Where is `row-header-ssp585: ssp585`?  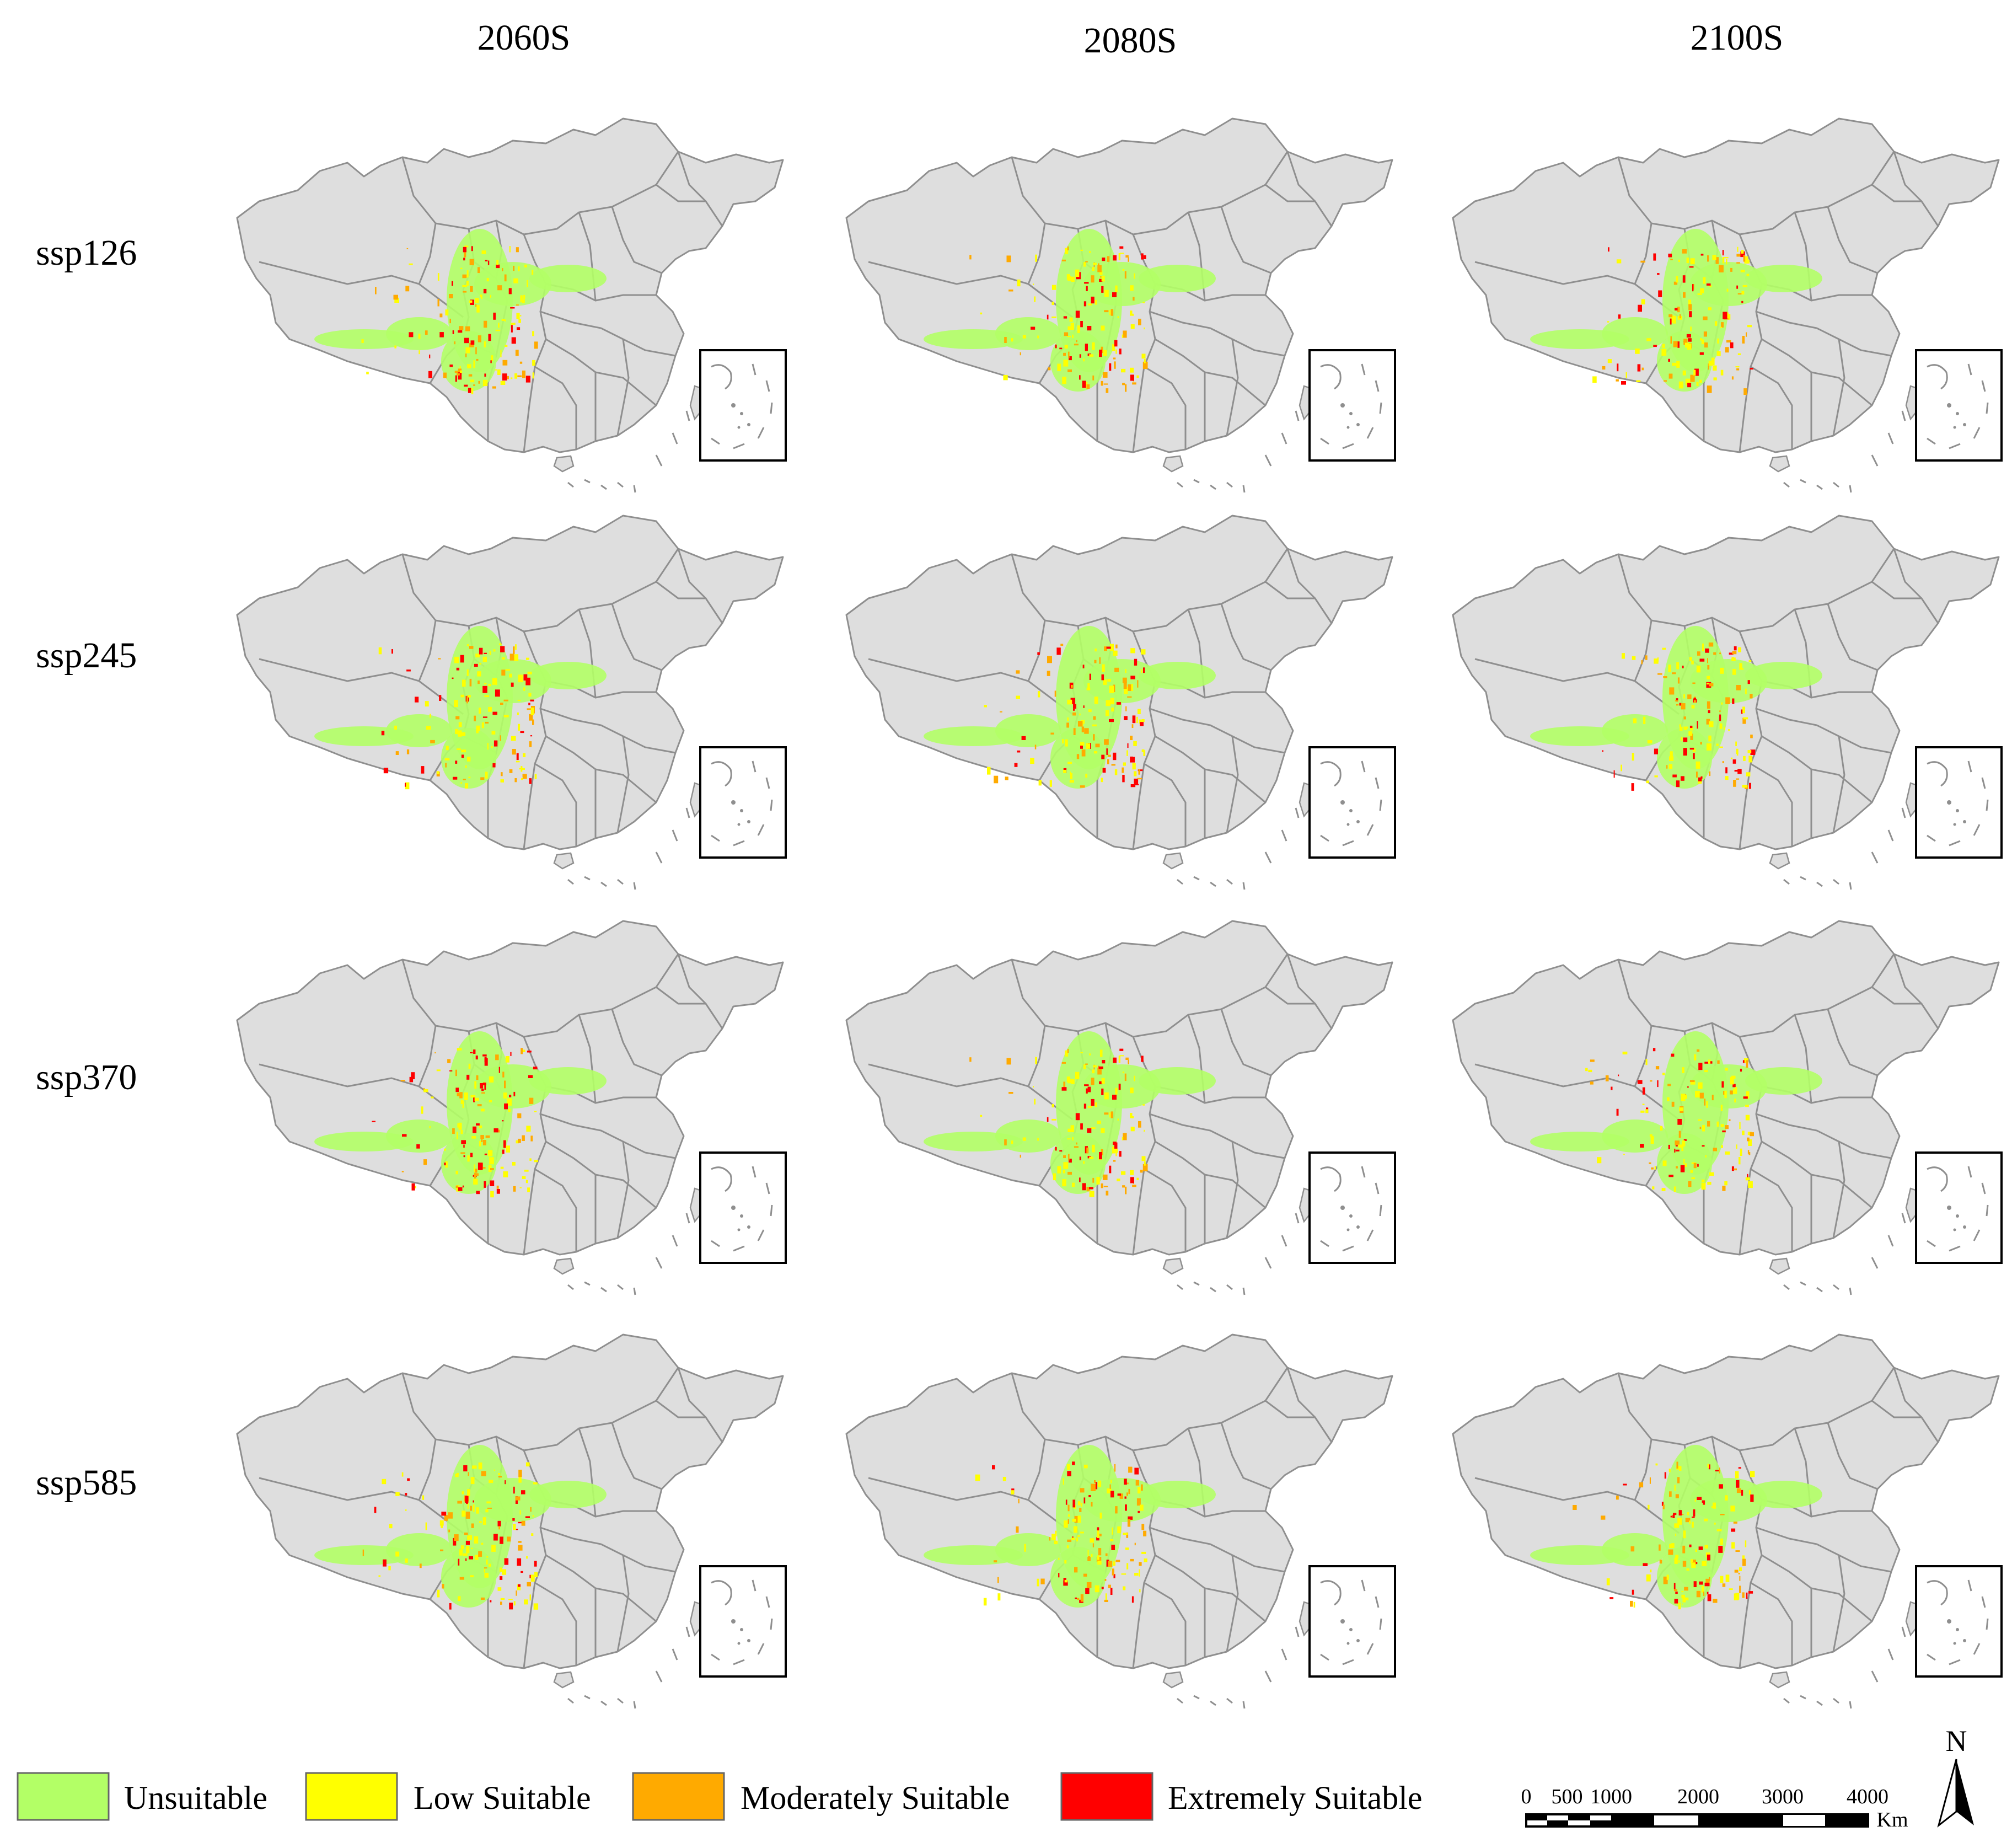
row-header-ssp585: ssp585 is located at coordinates (86, 1483).